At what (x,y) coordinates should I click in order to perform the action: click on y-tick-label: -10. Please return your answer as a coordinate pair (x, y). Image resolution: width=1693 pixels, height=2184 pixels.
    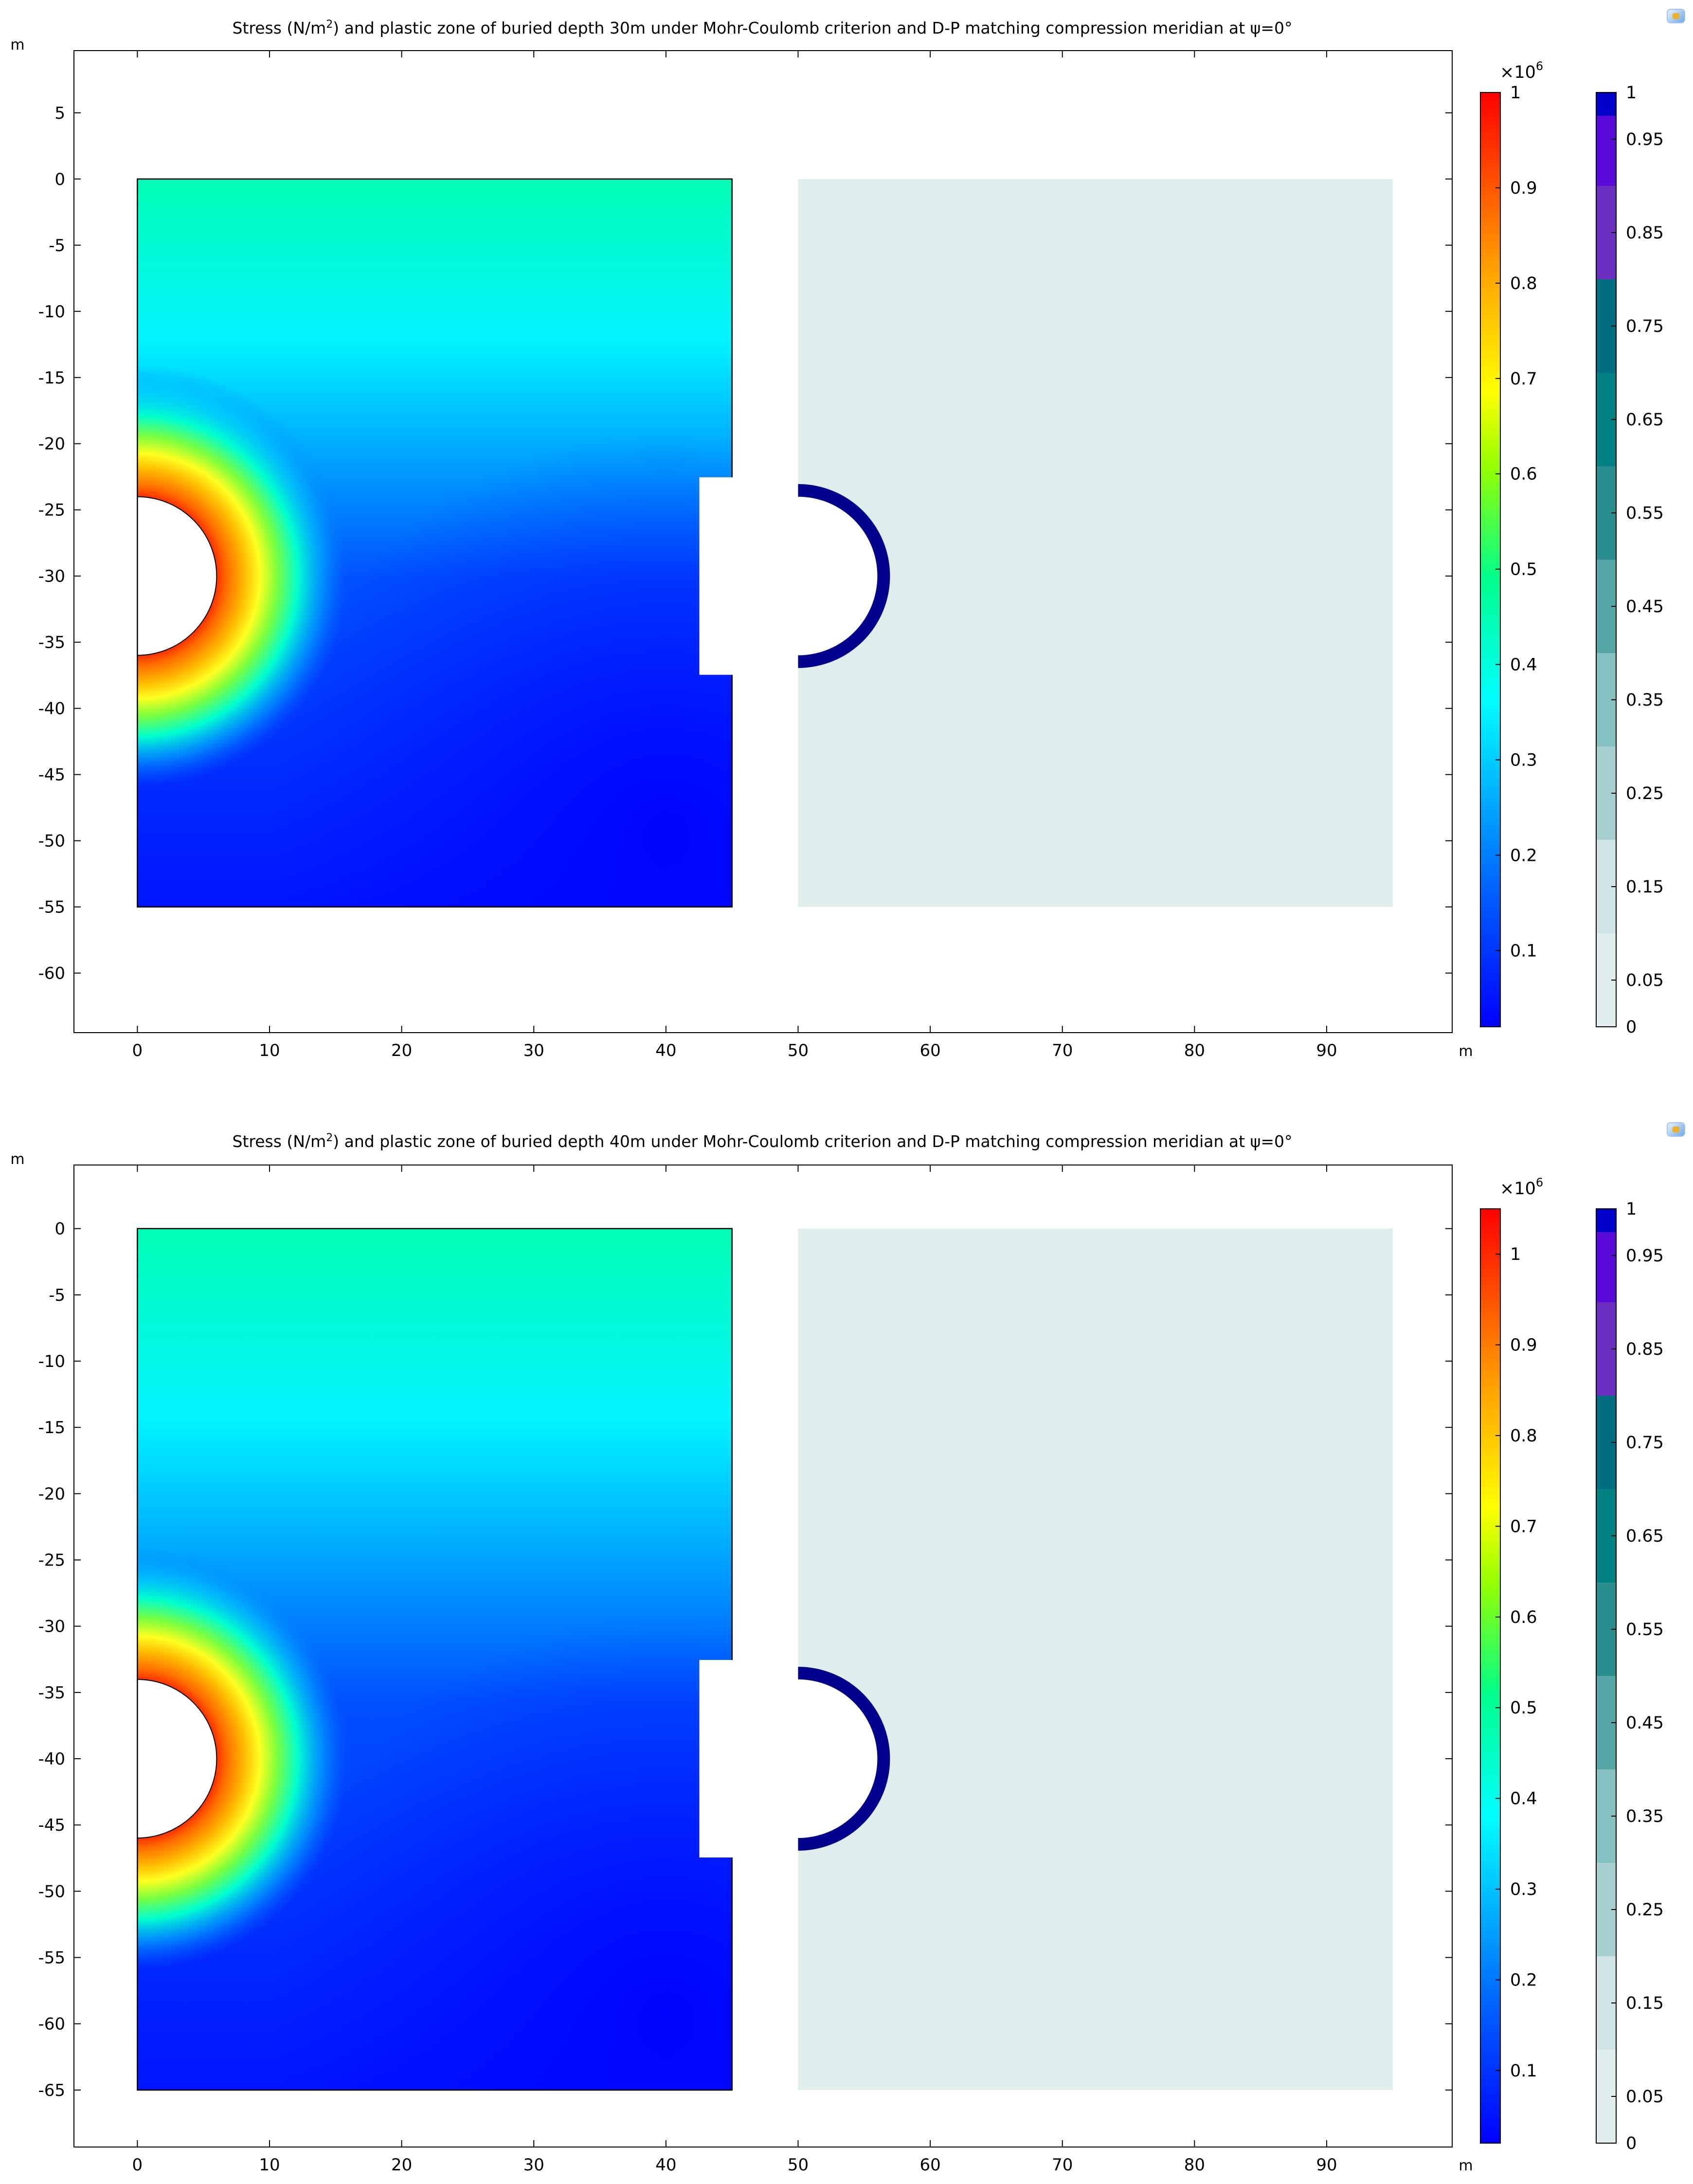
    Looking at the image, I should click on (51, 1361).